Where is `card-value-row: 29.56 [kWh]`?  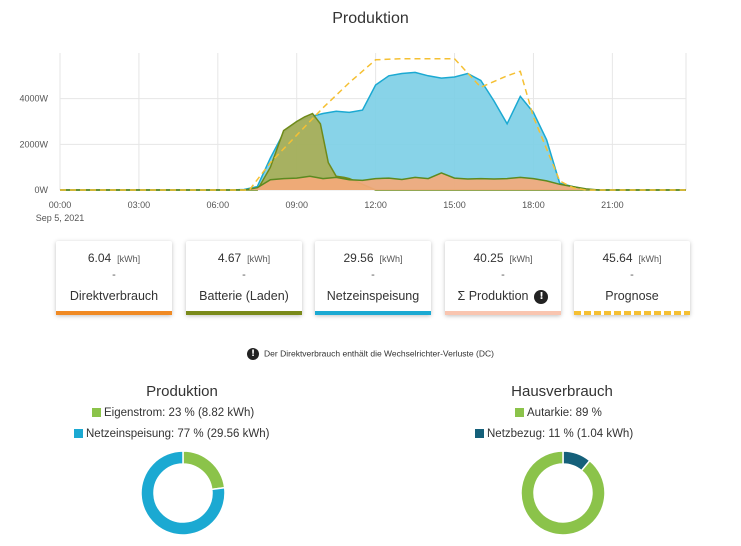
card-value-row: 29.56 [kWh] is located at coordinates (373, 258).